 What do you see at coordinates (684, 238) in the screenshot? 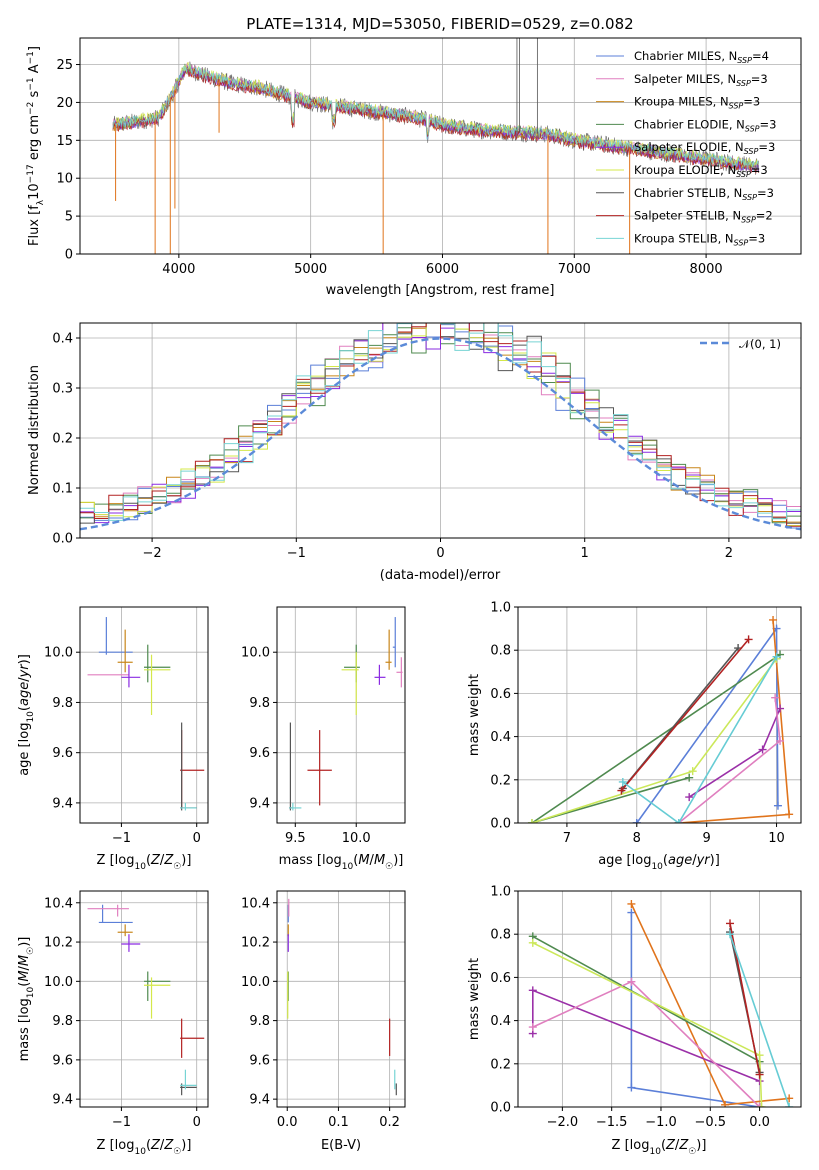
I see `legend-label-part: Kroupa STELIB, N` at bounding box center [684, 238].